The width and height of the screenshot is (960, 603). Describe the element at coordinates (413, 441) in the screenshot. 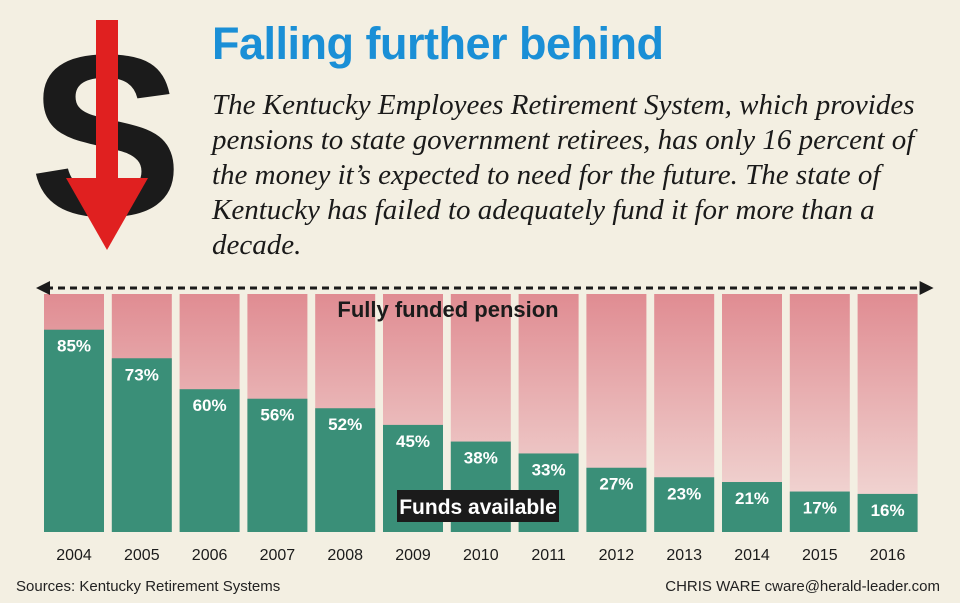

I see `value-label-2009: 45%` at that location.